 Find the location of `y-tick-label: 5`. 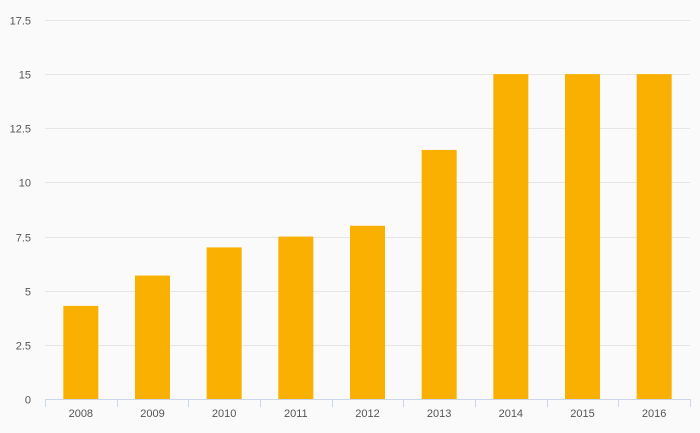

y-tick-label: 5 is located at coordinates (28, 293).